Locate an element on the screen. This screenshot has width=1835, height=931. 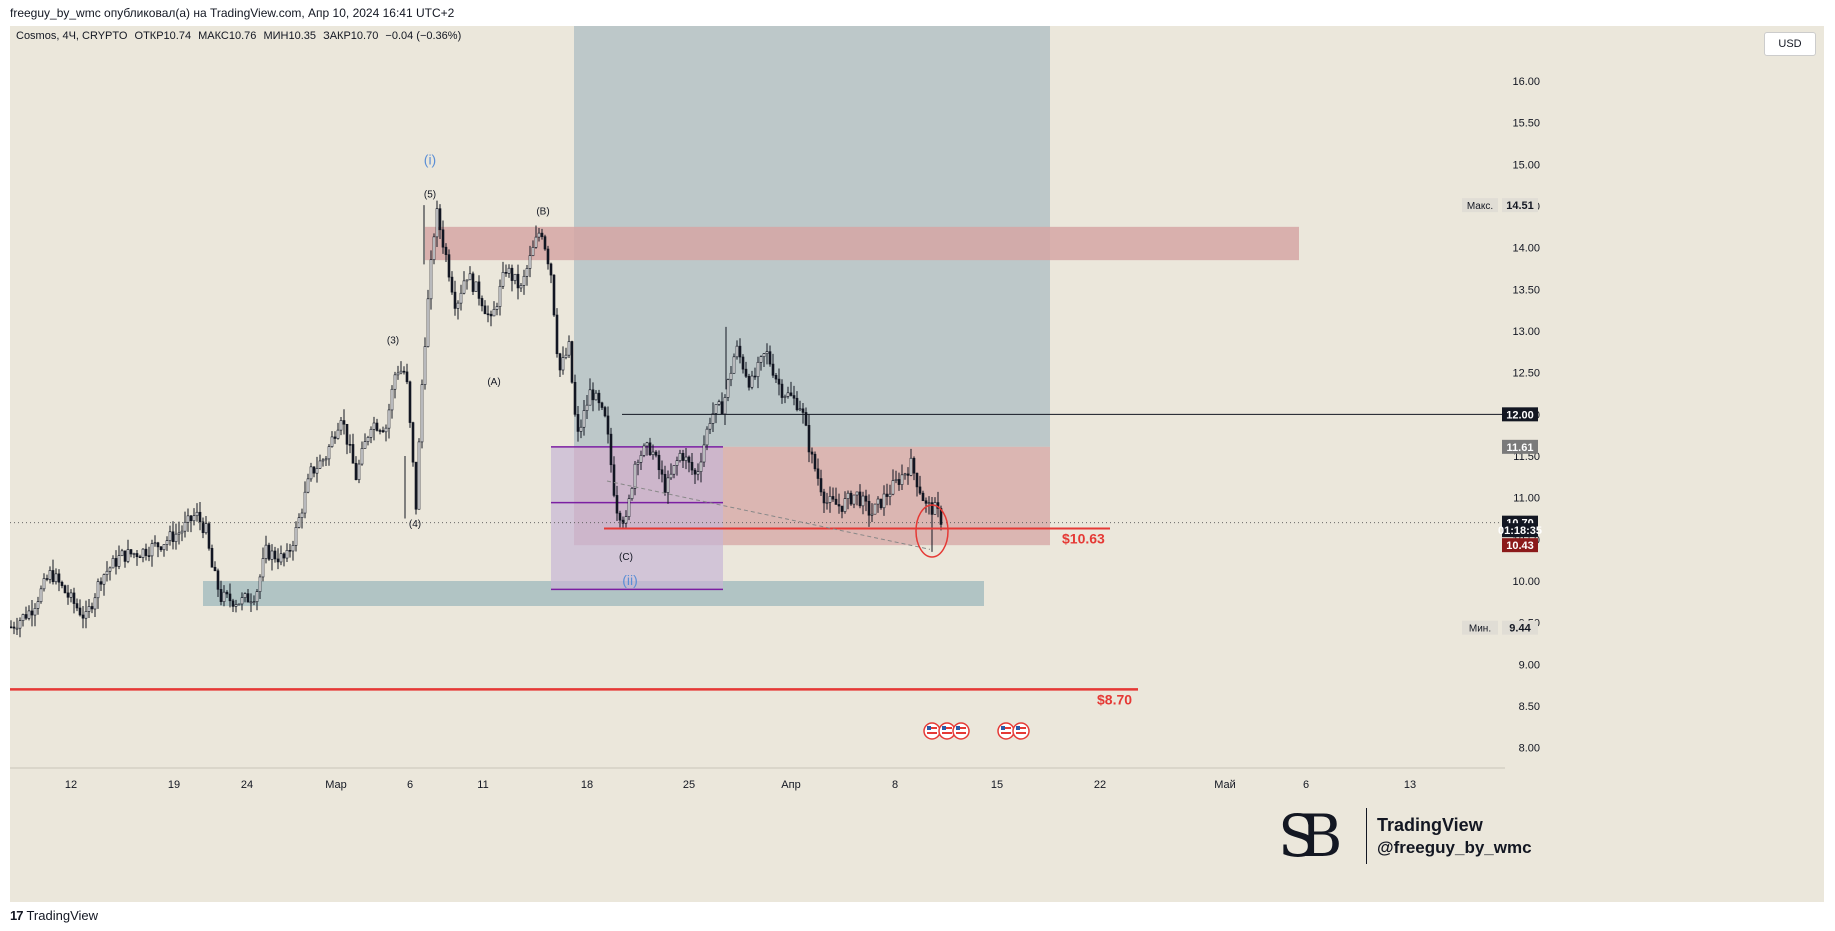
currency-button: USD is located at coordinates (1790, 44).